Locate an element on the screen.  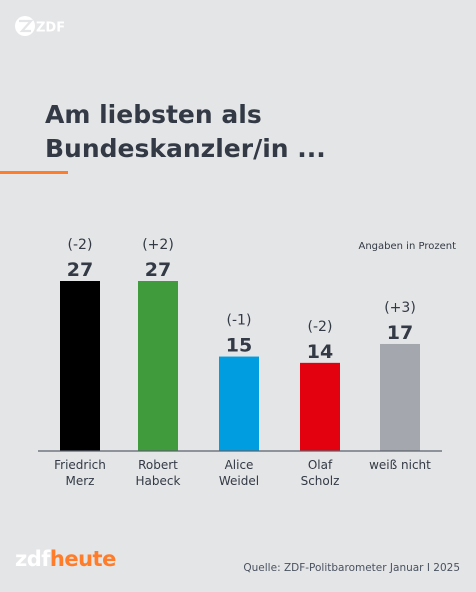
zdf-logo: ZDF is located at coordinates (39, 26).